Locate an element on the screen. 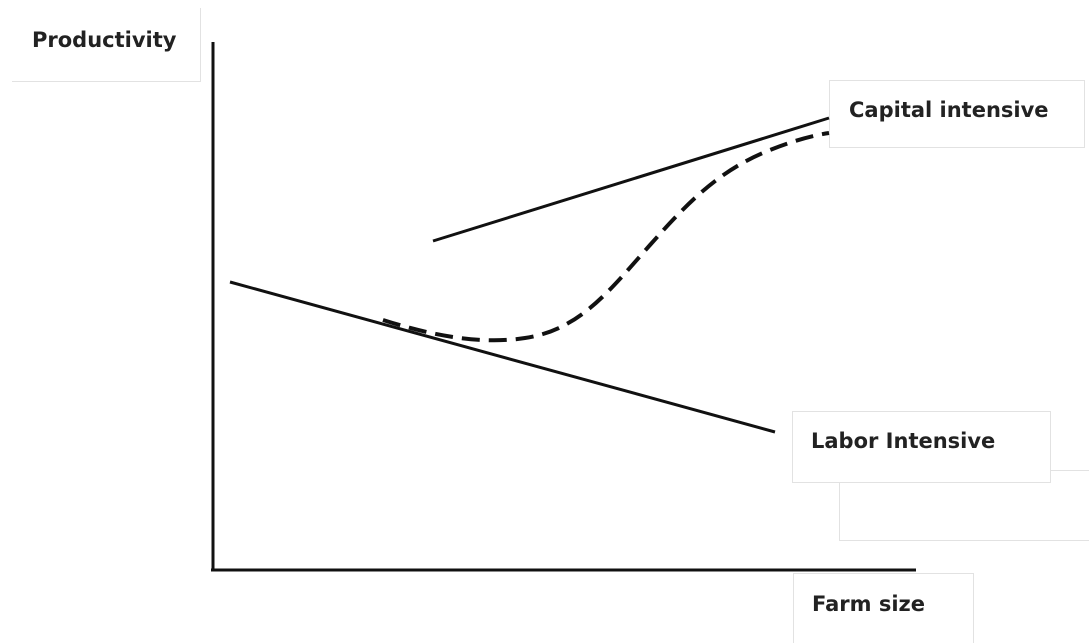  capital-line is located at coordinates (631, 179).